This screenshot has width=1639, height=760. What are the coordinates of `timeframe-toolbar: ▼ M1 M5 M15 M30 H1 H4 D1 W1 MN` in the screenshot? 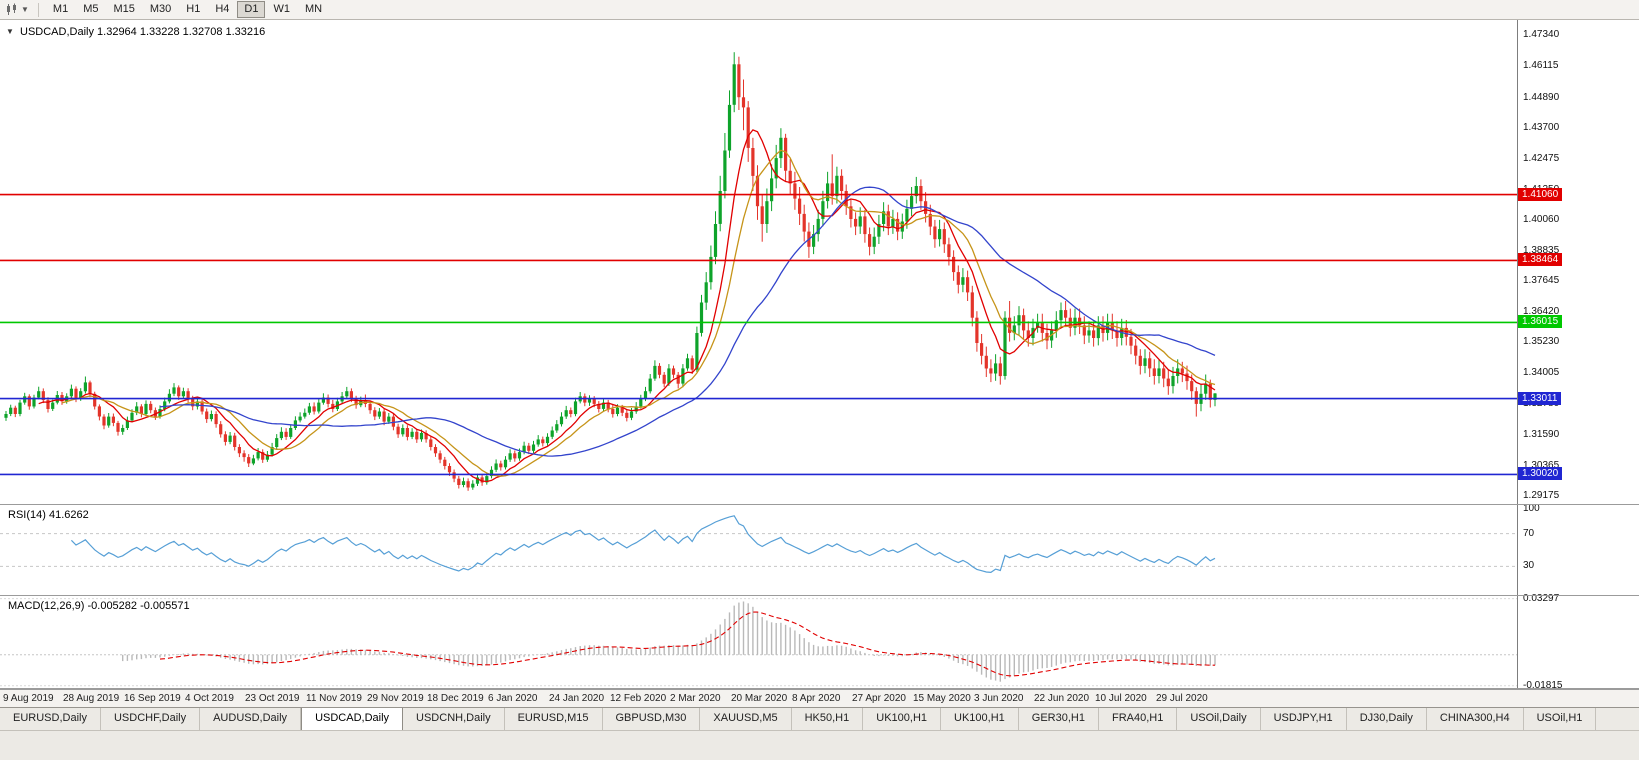 It's located at (819, 10).